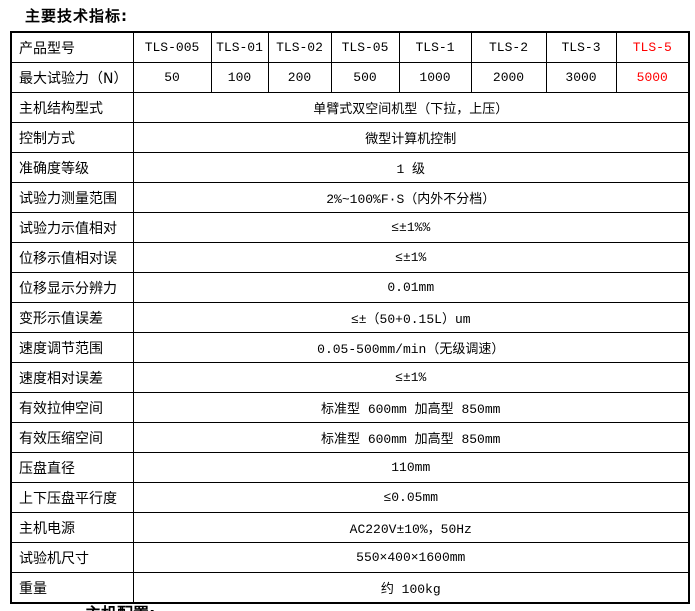 Image resolution: width=695 pixels, height=611 pixels. I want to click on spec-row-value: 微型计算机控制, so click(411, 137).